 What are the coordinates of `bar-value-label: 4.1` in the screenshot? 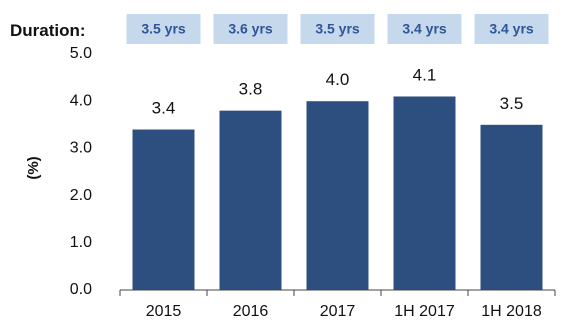 It's located at (425, 74).